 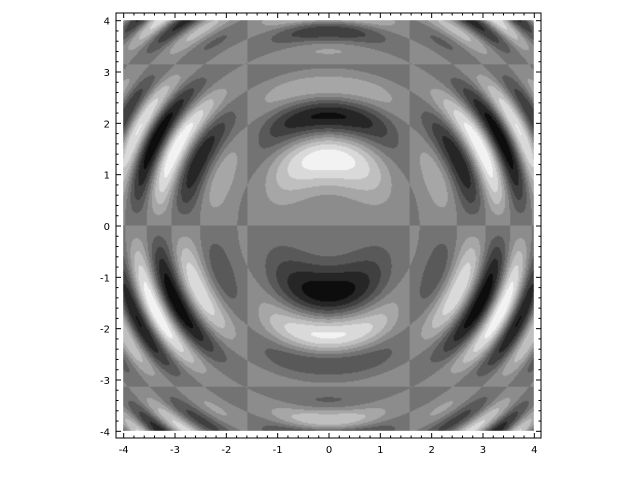 What do you see at coordinates (534, 450) in the screenshot?
I see `x-tick-label: 4` at bounding box center [534, 450].